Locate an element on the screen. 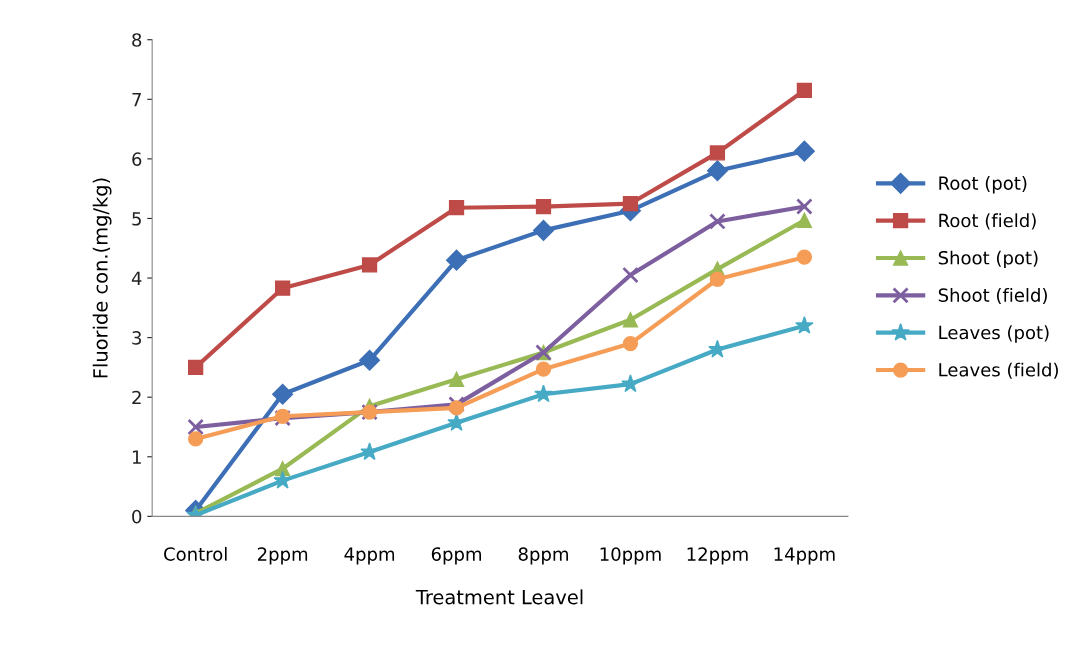 The height and width of the screenshot is (662, 1087). y-tick-label: 0 is located at coordinates (137, 516).